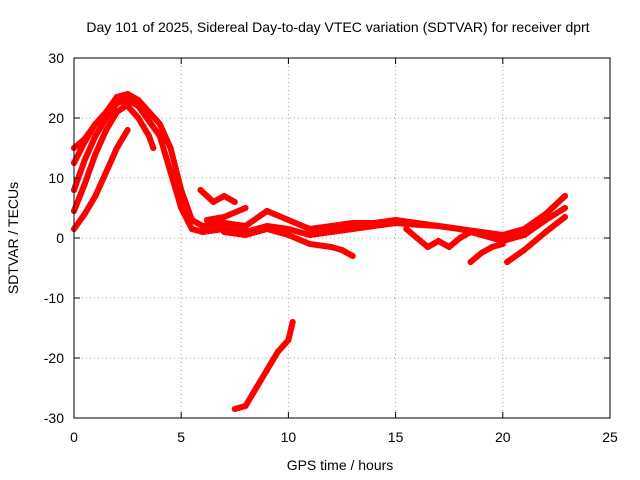 The image size is (640, 480). What do you see at coordinates (181, 437) in the screenshot?
I see `x-tick-label: 5` at bounding box center [181, 437].